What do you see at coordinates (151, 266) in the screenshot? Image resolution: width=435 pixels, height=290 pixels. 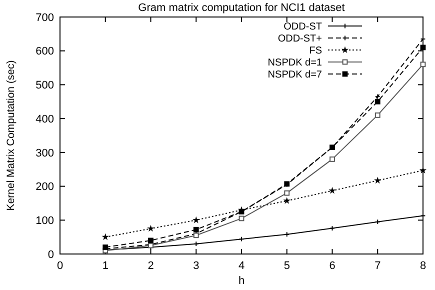 I see `x-tick-label: 2` at bounding box center [151, 266].